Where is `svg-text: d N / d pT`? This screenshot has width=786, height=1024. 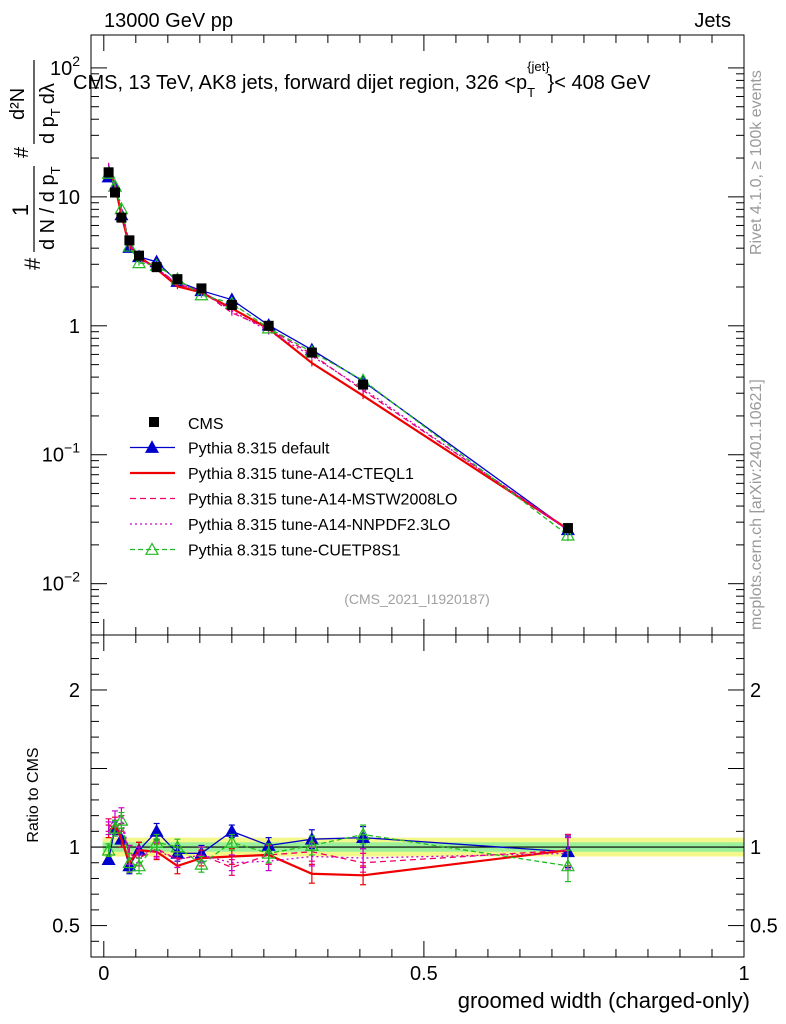 svg-text: d N / d pT is located at coordinates (50, 208).